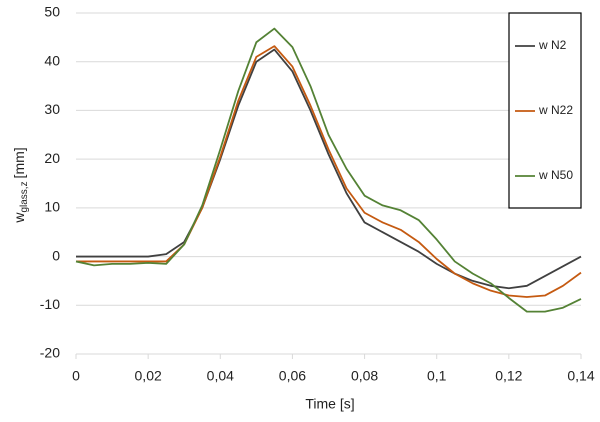  Describe the element at coordinates (52, 158) in the screenshot. I see `y-tick-label: 20` at that location.